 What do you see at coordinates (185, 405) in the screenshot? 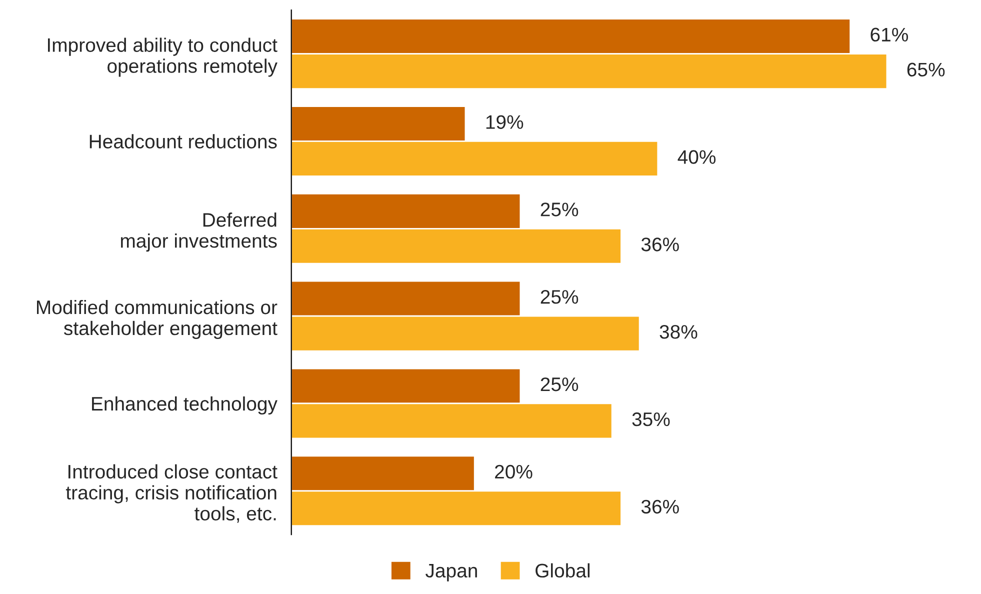
I see `y-tick-label: Enhanced technology` at bounding box center [185, 405].